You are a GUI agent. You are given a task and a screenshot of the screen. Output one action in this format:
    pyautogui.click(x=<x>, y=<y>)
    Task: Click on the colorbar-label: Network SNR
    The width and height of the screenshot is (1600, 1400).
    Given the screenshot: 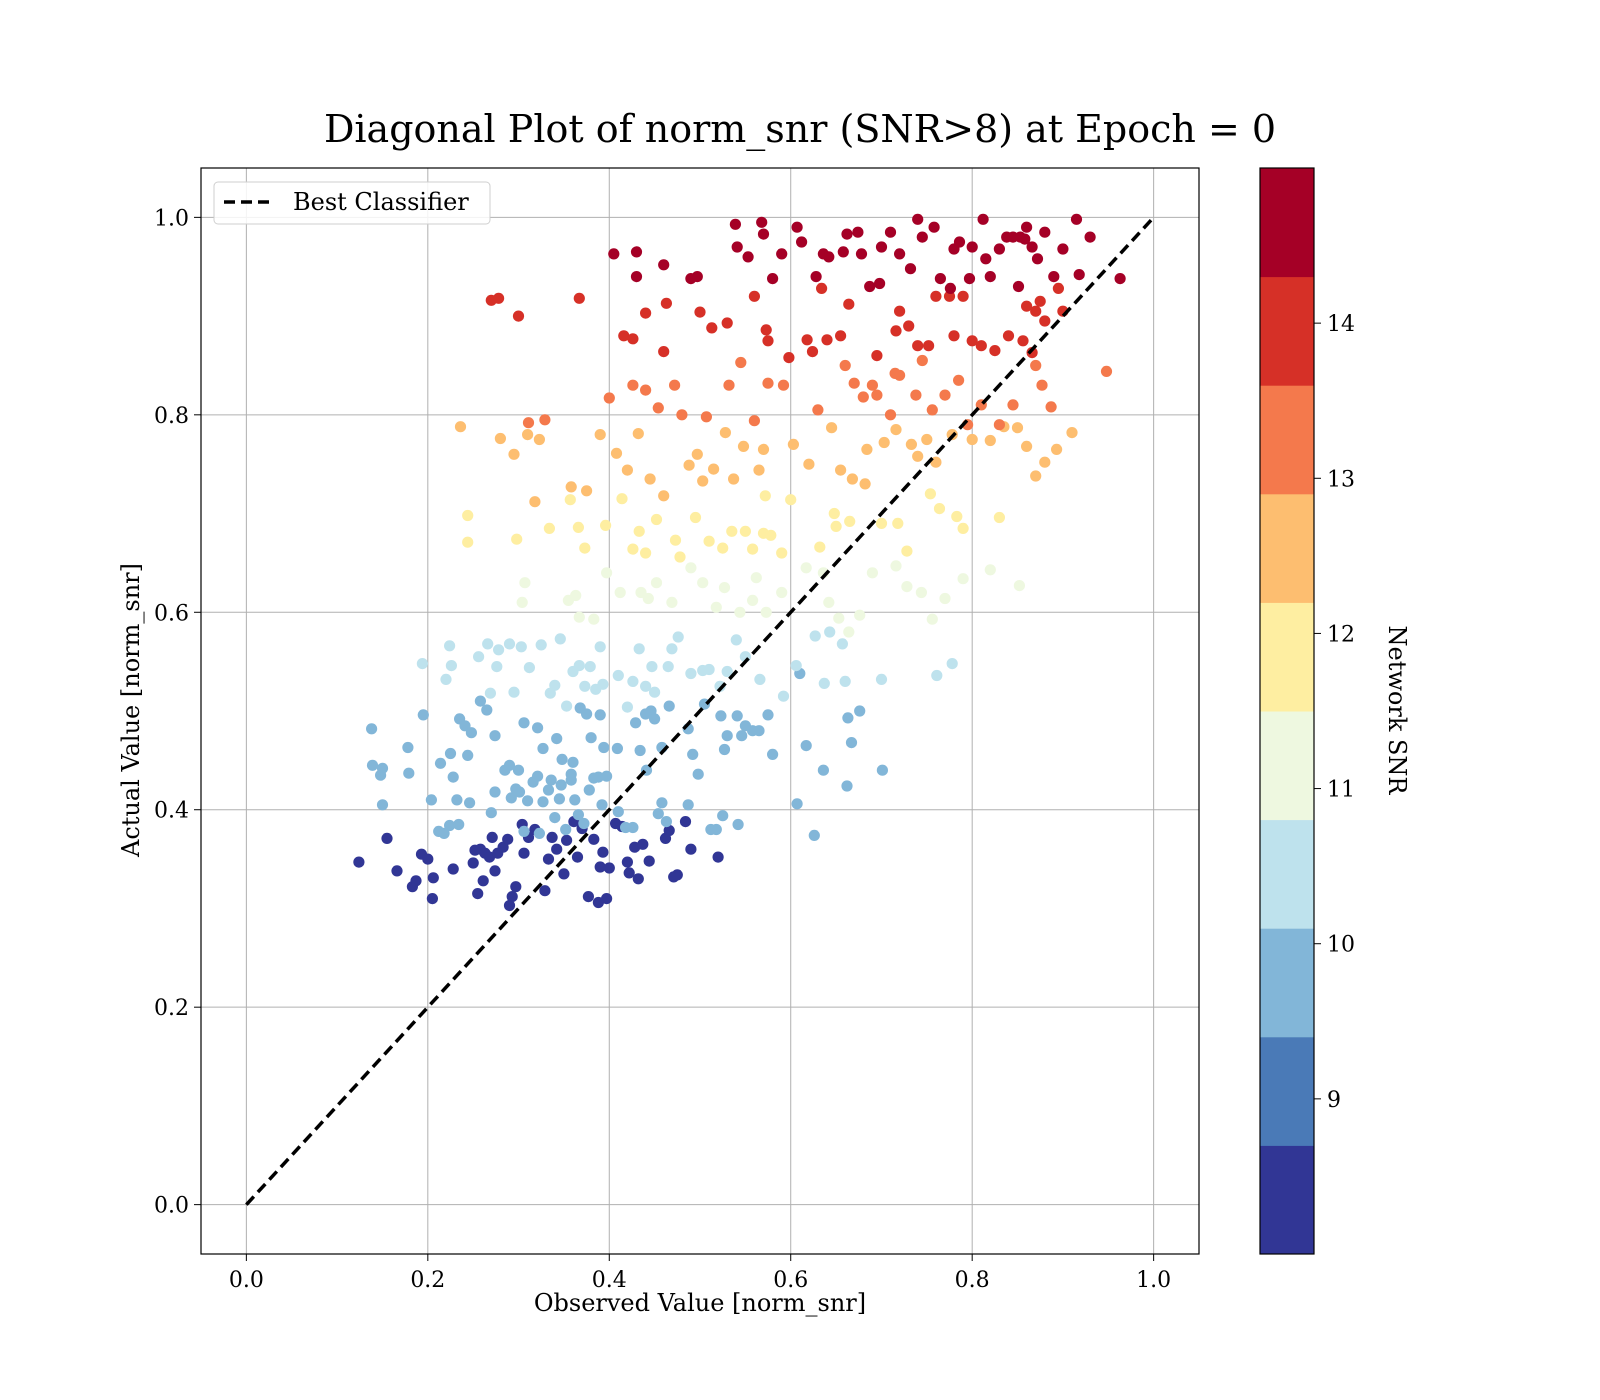 What is the action you would take?
    pyautogui.click(x=1397, y=711)
    